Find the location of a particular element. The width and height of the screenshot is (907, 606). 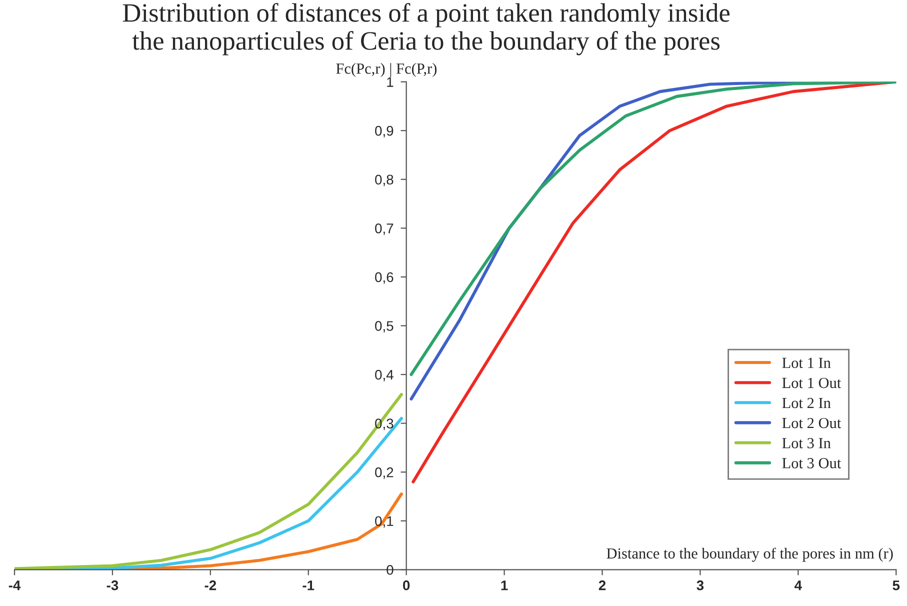

y-axis-title: Fc(Pc,r) | Fc(P,r) is located at coordinates (386, 70).